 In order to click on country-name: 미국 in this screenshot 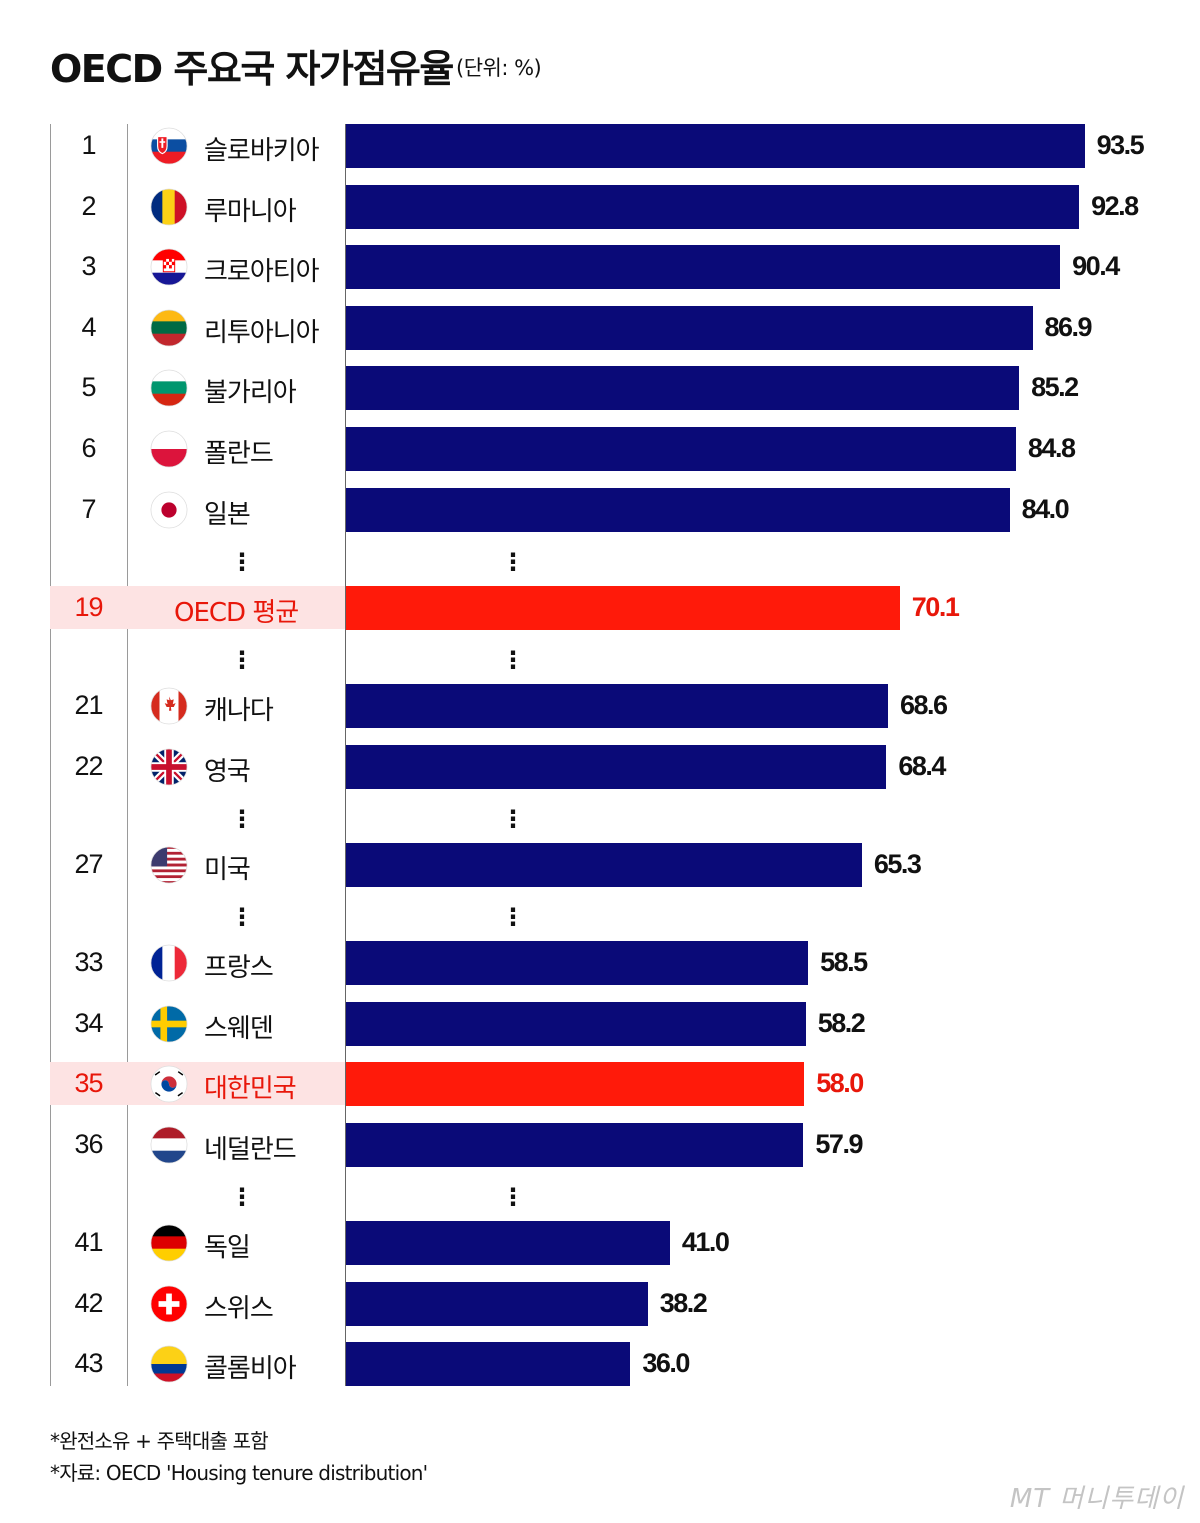, I will do `click(227, 869)`.